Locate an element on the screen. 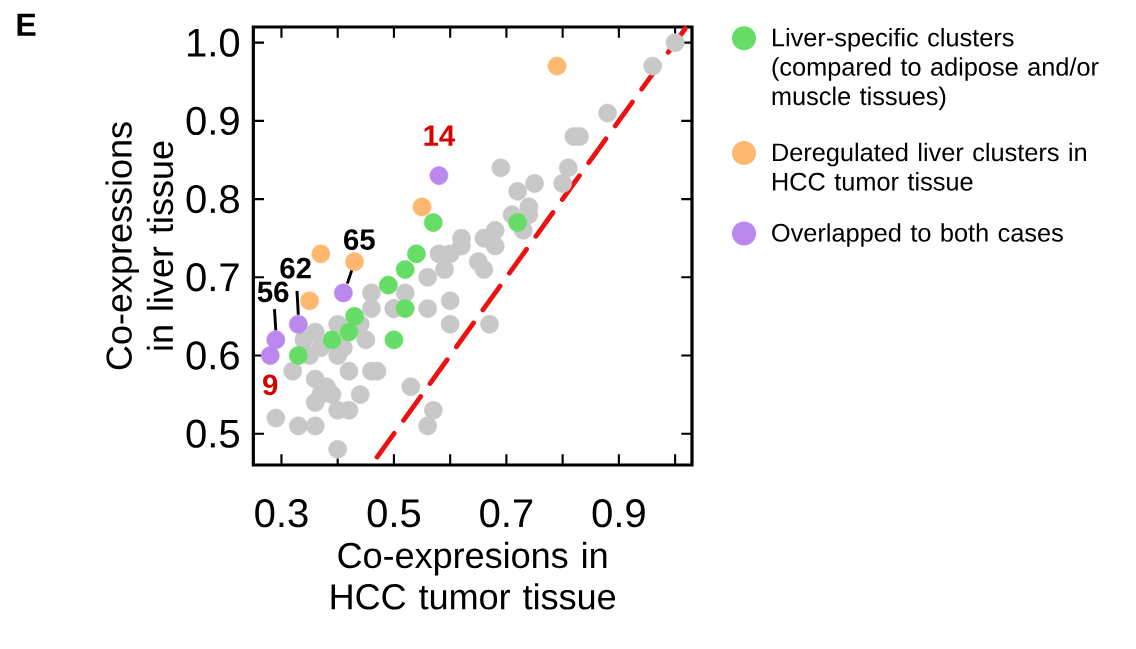  y-tick-label: 0.5 is located at coordinates (212, 433).